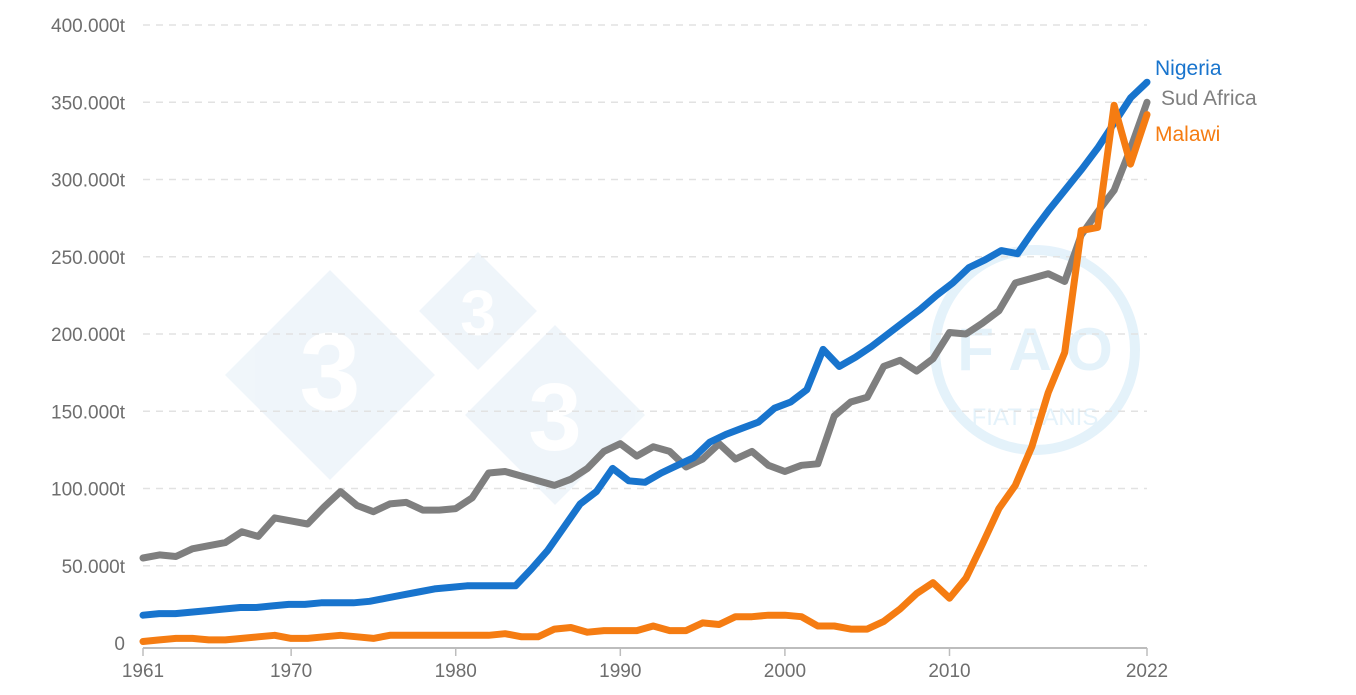 The width and height of the screenshot is (1356, 695). What do you see at coordinates (949, 671) in the screenshot?
I see `x-tick-label: 2010` at bounding box center [949, 671].